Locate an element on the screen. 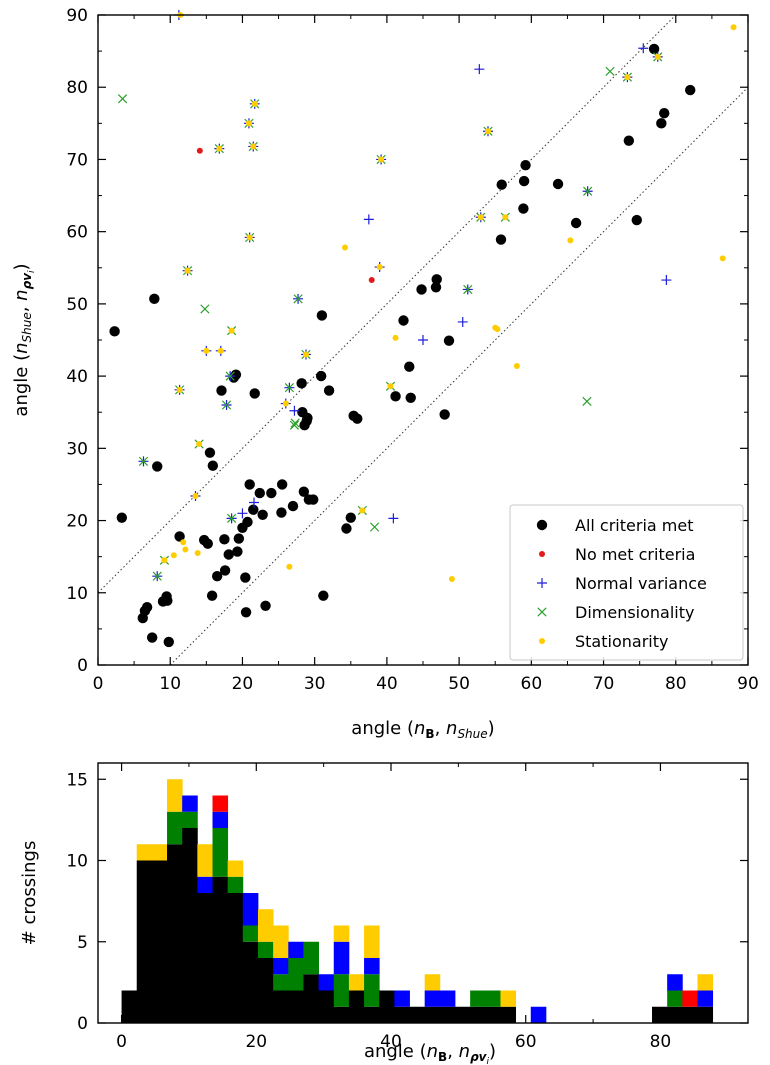 This screenshot has height=1065, width=770. bar-no-met-criteria is located at coordinates (690, 998).